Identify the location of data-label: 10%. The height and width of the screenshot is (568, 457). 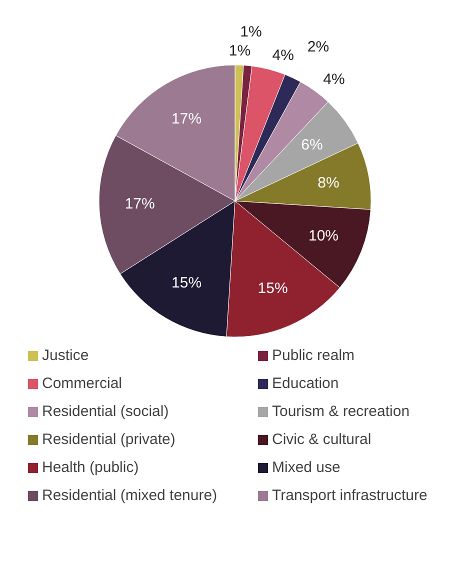
(323, 236).